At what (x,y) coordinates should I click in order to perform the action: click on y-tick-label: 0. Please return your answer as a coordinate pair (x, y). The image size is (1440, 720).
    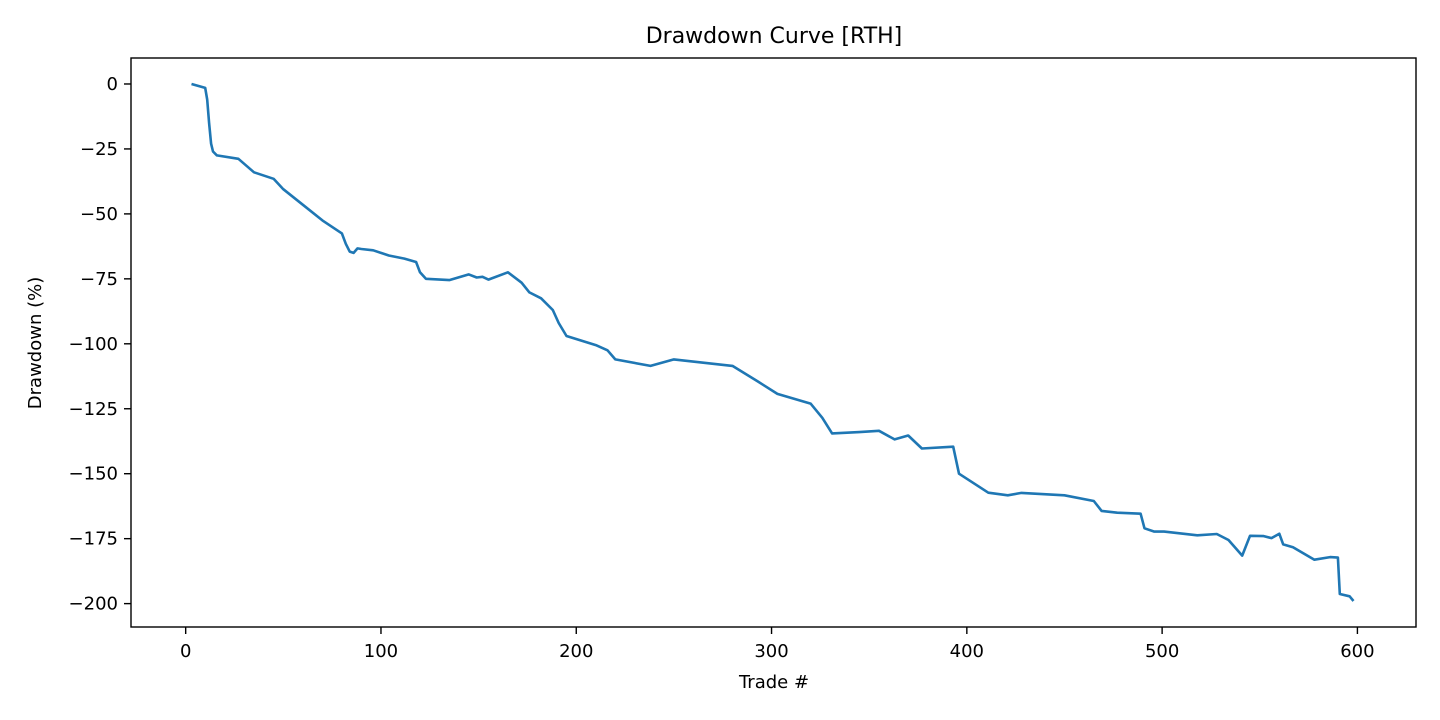
    Looking at the image, I should click on (112, 84).